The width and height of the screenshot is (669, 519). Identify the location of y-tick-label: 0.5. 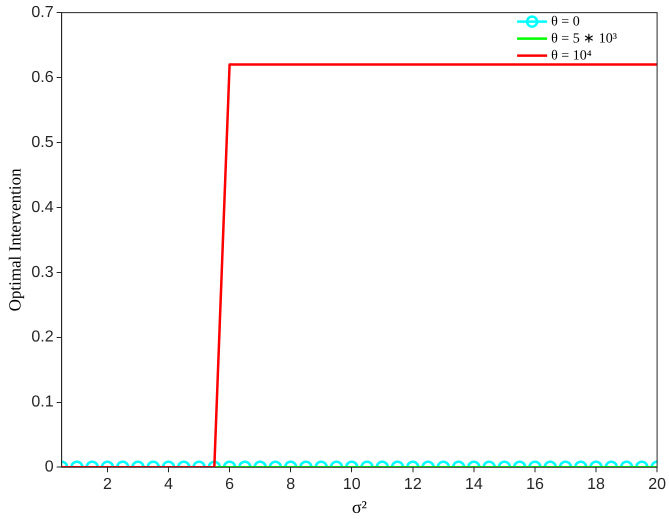
(42, 142).